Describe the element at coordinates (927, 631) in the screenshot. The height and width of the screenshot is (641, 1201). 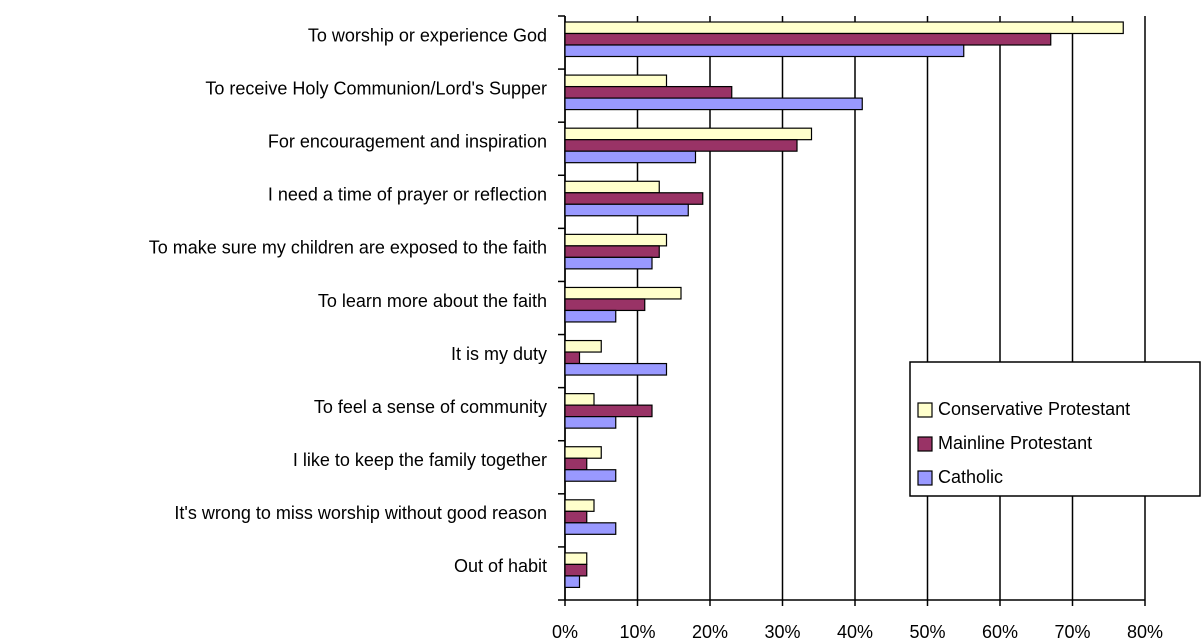
I see `x-tick-label: 50%` at that location.